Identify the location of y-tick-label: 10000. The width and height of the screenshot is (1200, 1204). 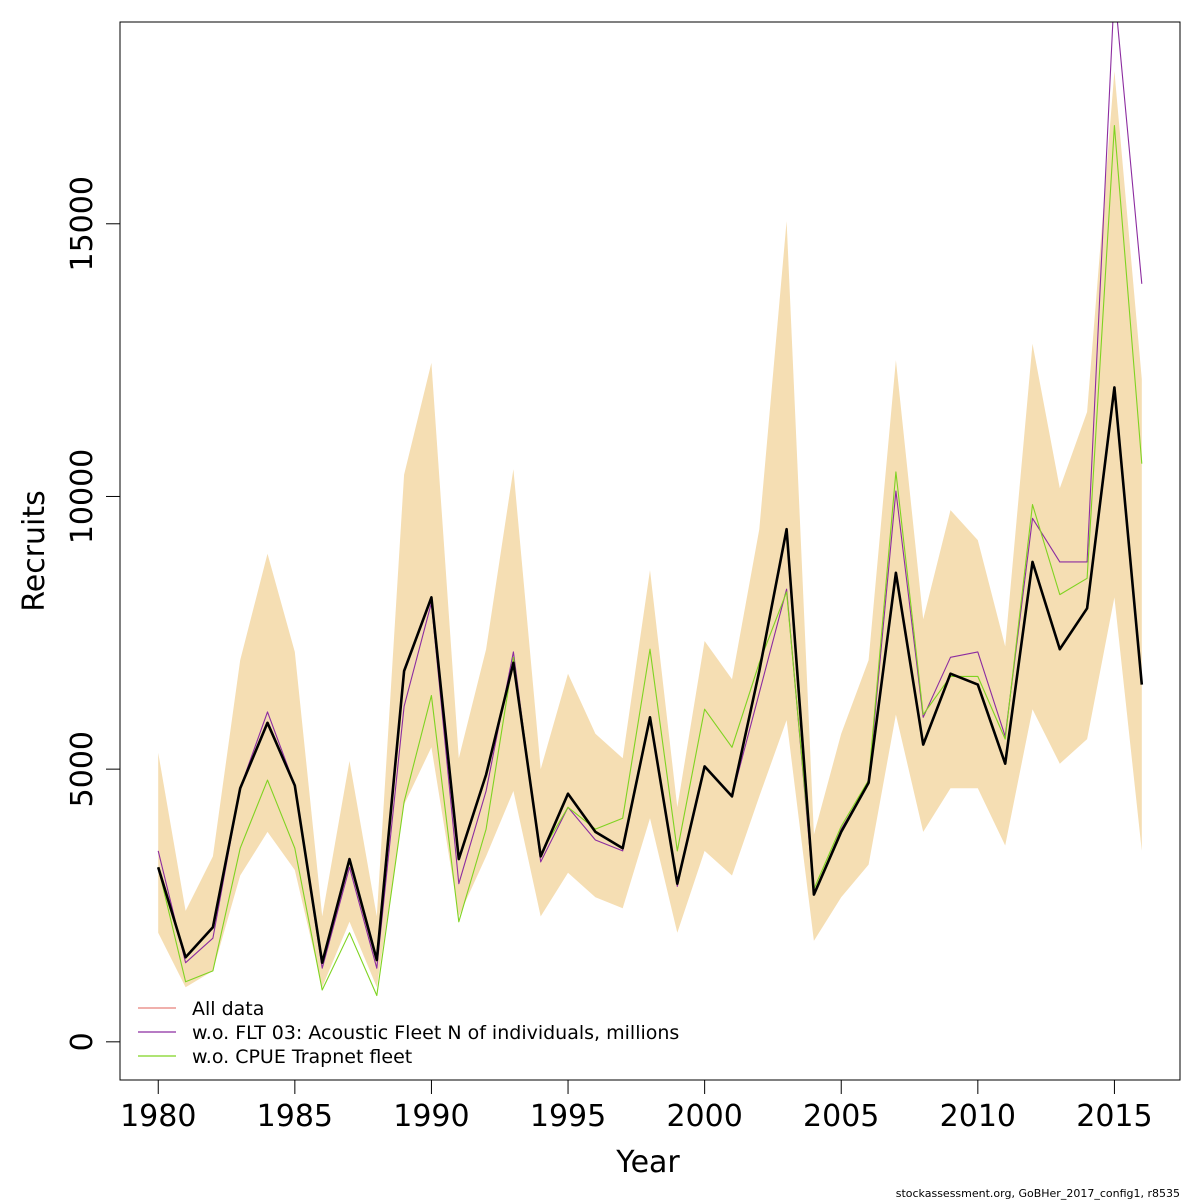
(82, 496).